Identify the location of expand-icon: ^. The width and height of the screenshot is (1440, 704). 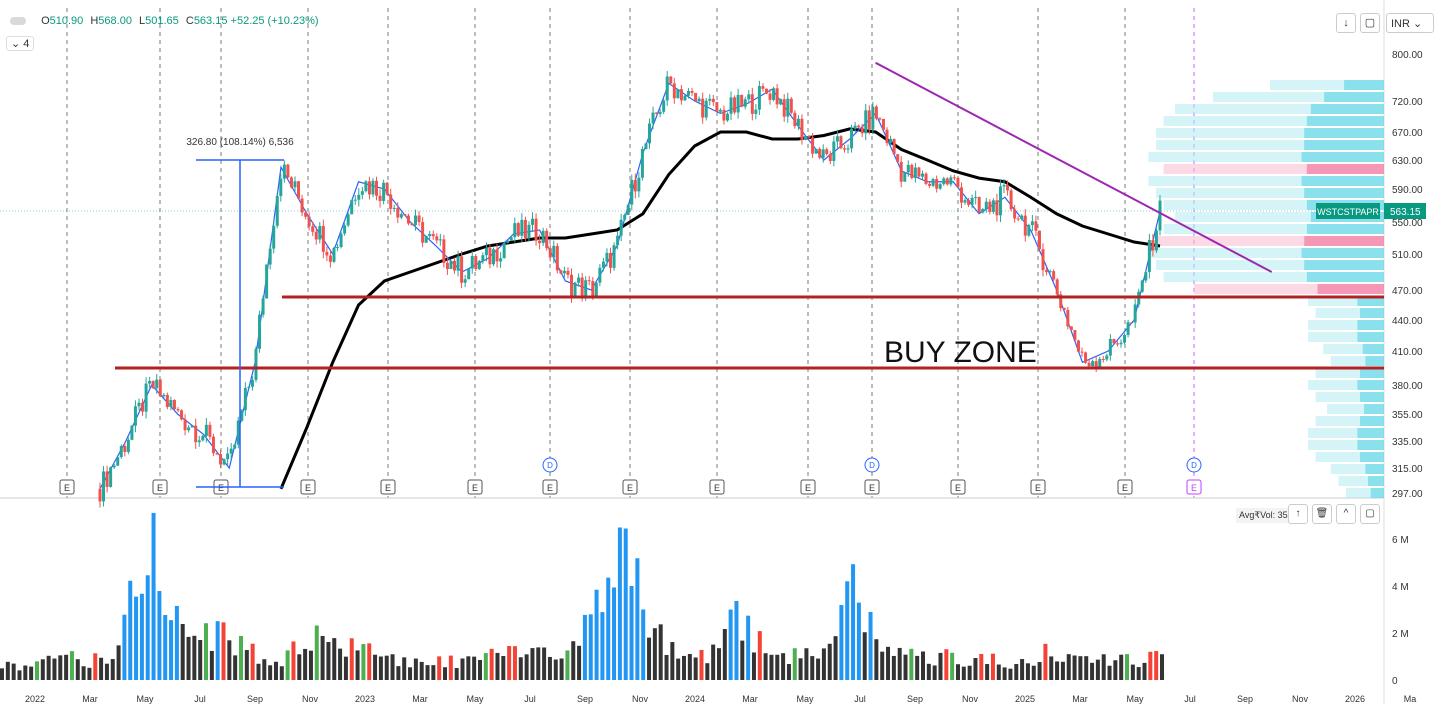
(1346, 514).